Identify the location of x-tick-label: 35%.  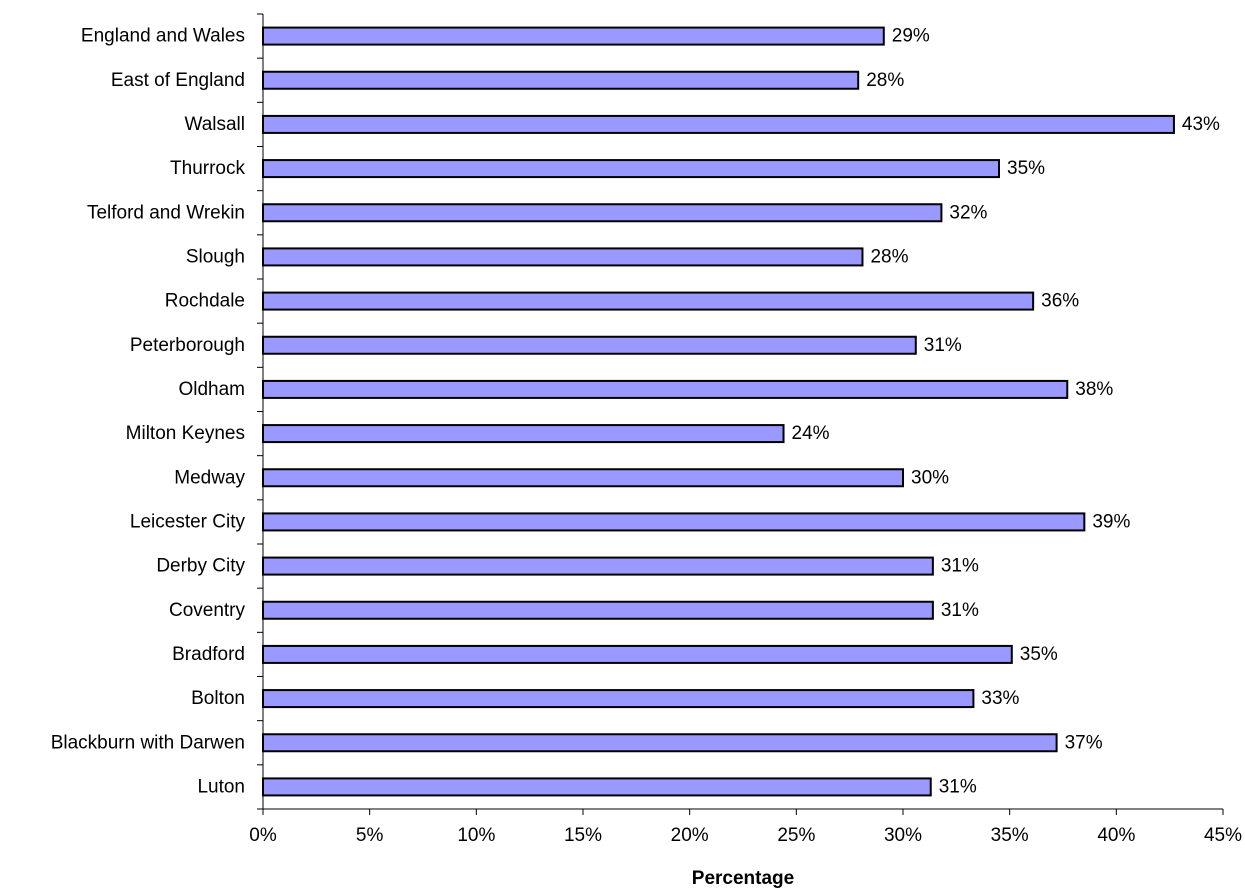
(1010, 835).